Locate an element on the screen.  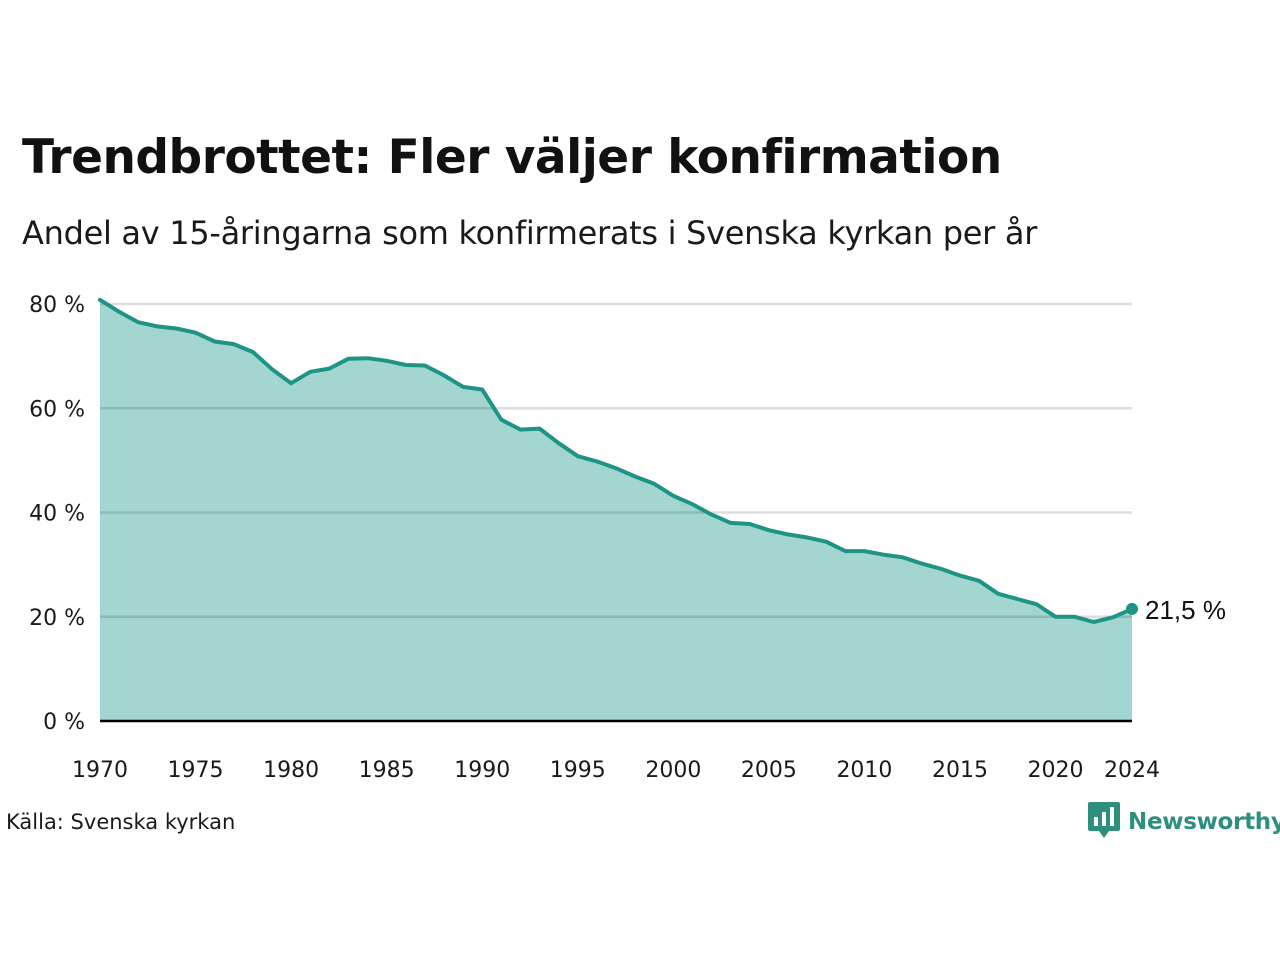
x-tick-label: 2020 is located at coordinates (1056, 770).